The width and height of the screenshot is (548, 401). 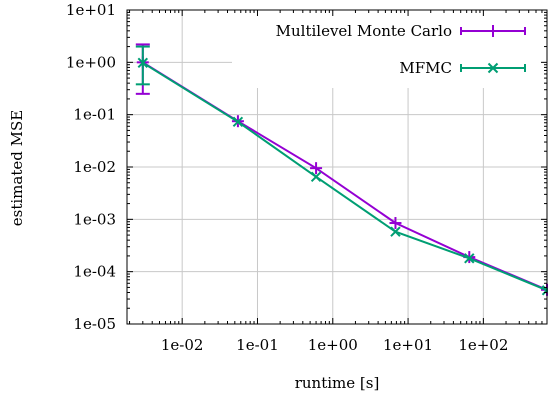 What do you see at coordinates (364, 31) in the screenshot?
I see `legend-label: Multilevel Monte Carlo` at bounding box center [364, 31].